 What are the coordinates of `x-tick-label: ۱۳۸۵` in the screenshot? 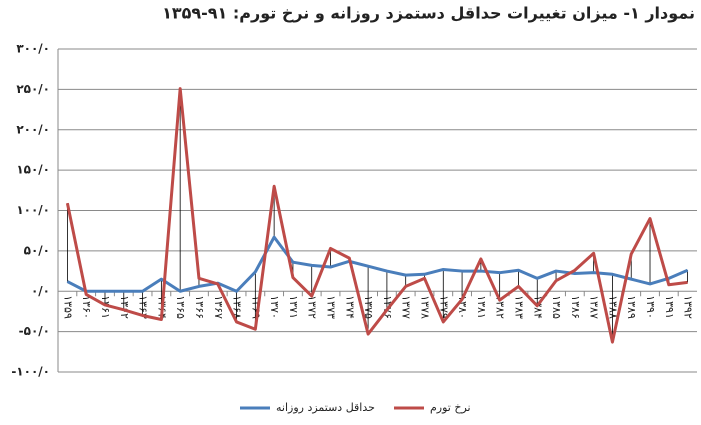 It's located at (556, 307).